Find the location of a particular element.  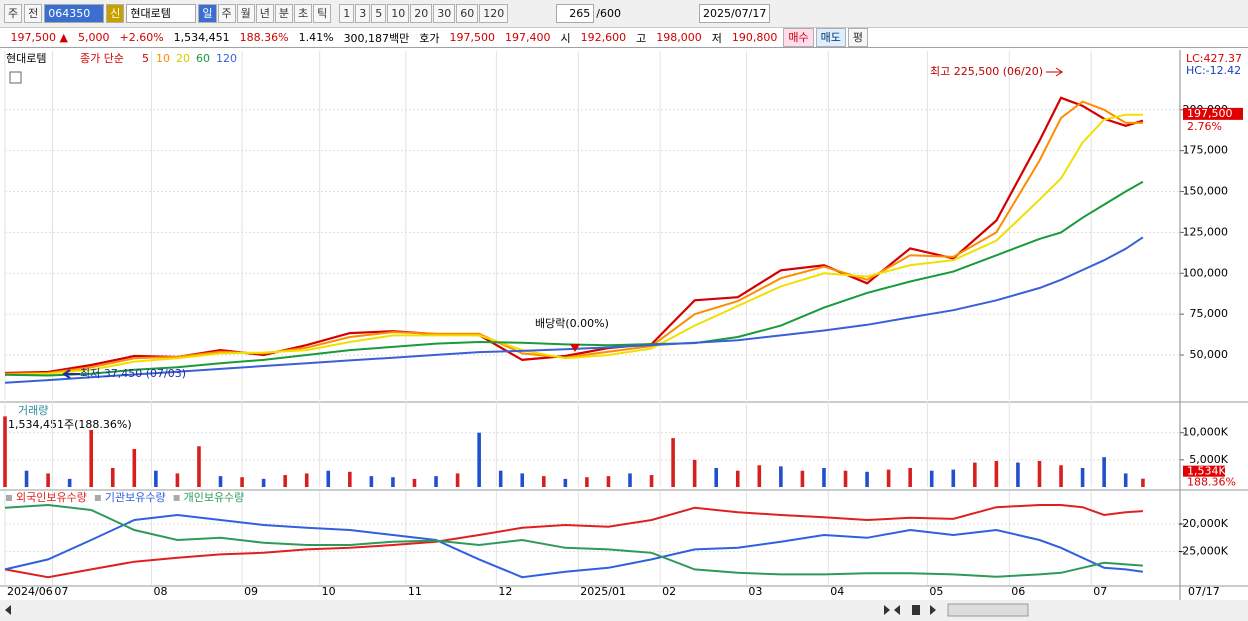

y-tick-label: 10,000K is located at coordinates (1205, 432).